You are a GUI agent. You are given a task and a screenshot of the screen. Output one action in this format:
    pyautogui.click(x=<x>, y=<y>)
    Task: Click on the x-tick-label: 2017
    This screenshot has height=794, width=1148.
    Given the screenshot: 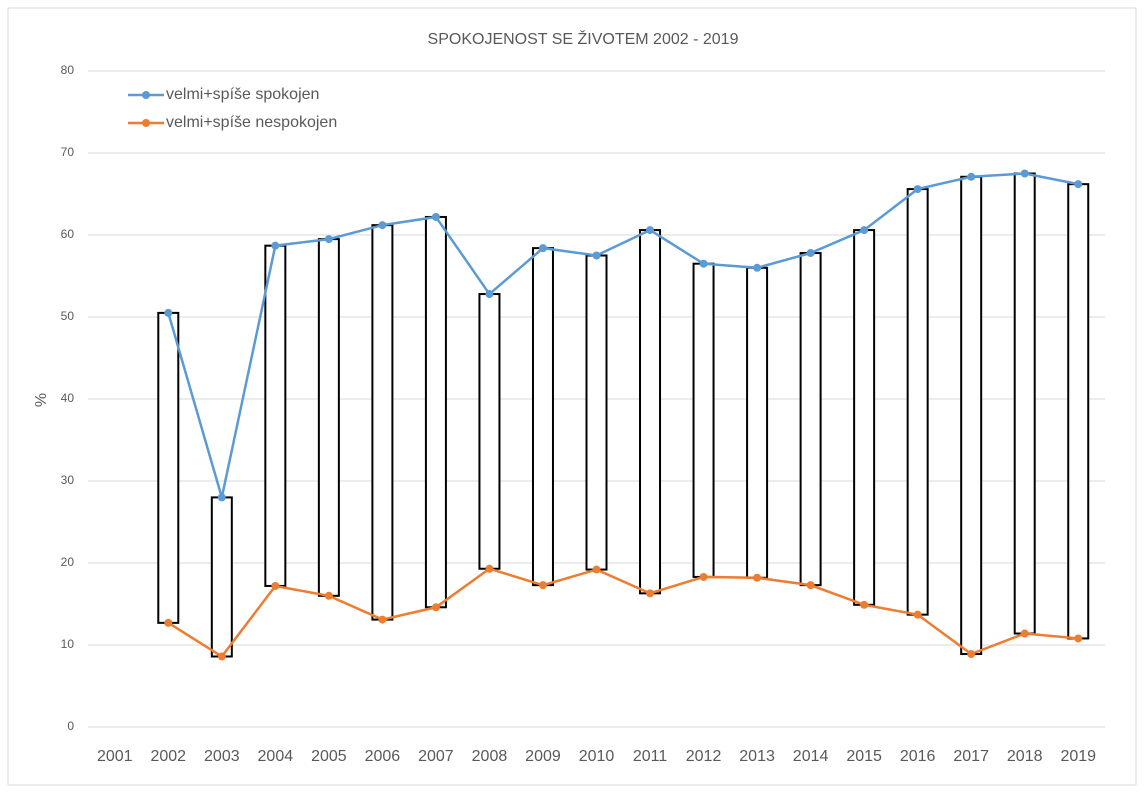 What is the action you would take?
    pyautogui.click(x=971, y=756)
    